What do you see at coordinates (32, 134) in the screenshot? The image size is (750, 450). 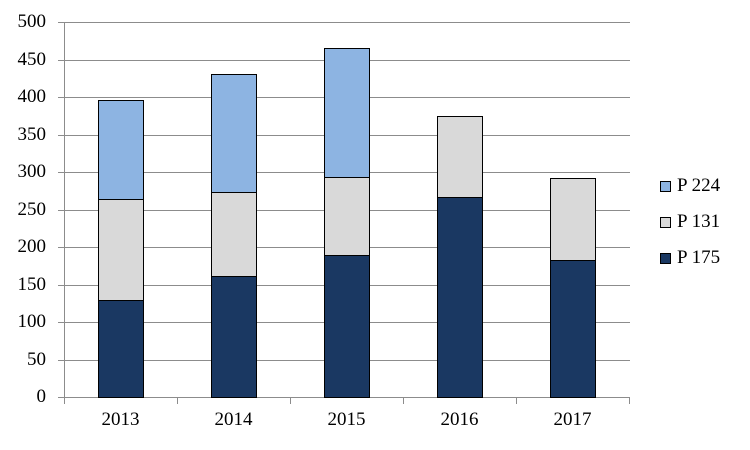 I see `y-tick-label: 350` at bounding box center [32, 134].